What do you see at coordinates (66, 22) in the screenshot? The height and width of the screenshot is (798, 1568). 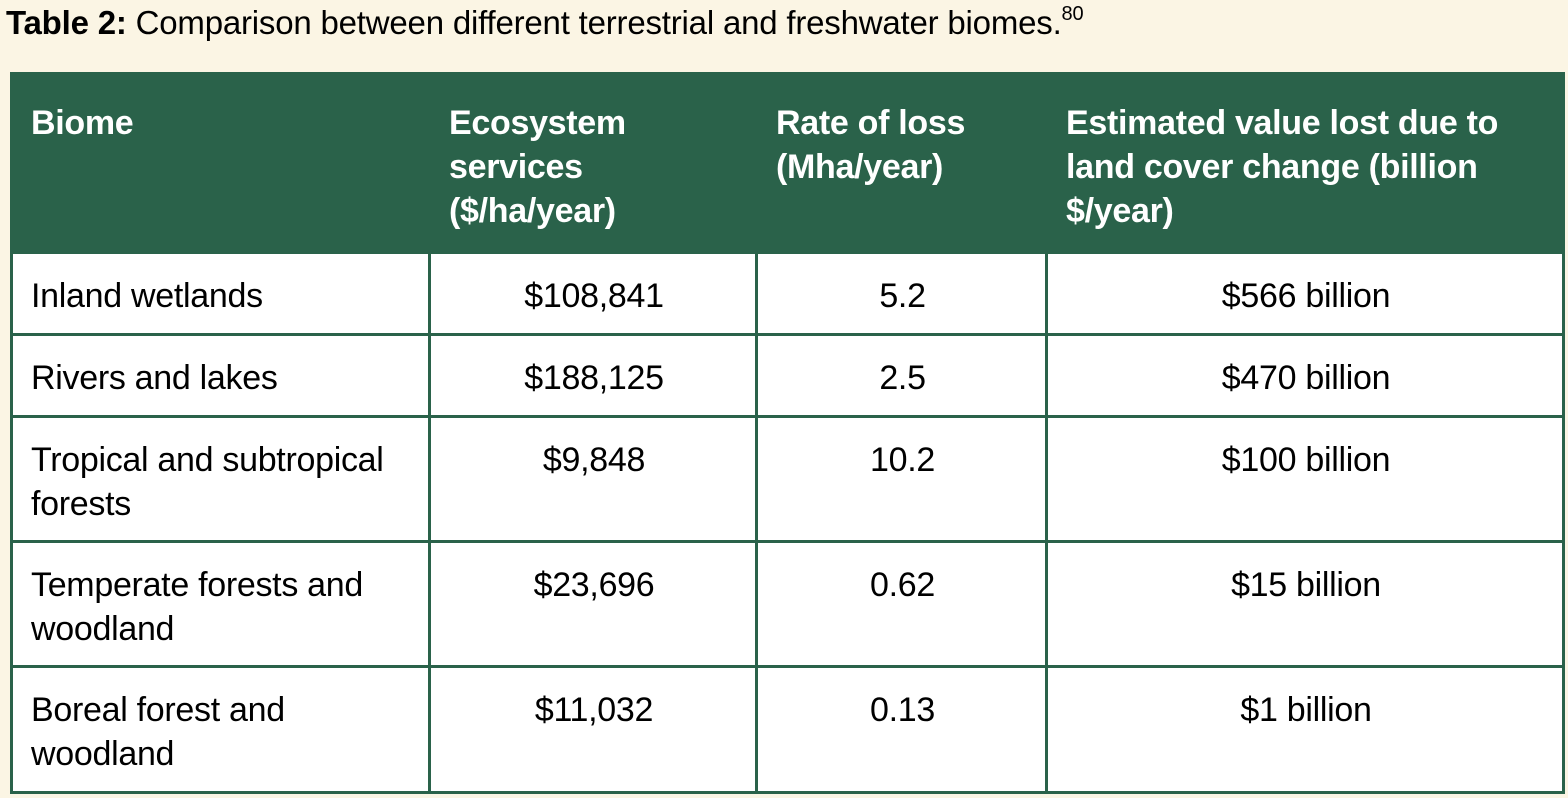 I see `caption-label: Table 2:` at bounding box center [66, 22].